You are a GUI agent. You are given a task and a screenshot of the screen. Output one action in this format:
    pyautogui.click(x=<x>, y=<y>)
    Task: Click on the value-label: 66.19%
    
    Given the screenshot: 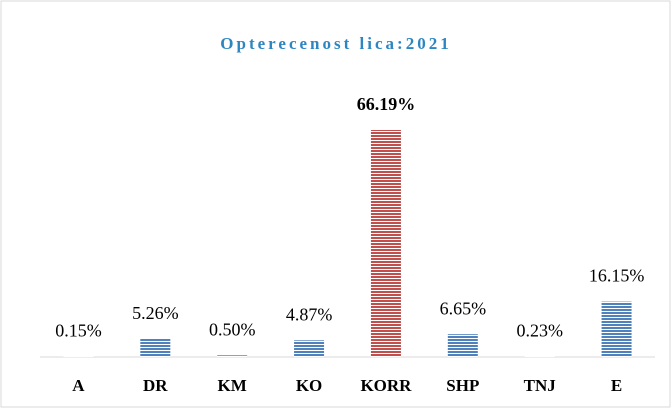 What is the action you would take?
    pyautogui.click(x=386, y=104)
    